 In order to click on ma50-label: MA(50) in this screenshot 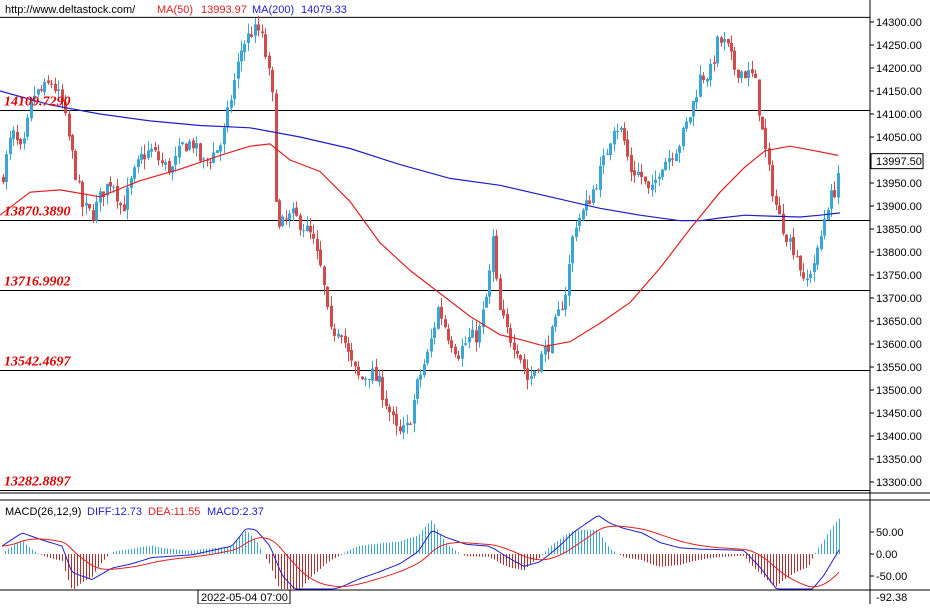, I will do `click(175, 10)`.